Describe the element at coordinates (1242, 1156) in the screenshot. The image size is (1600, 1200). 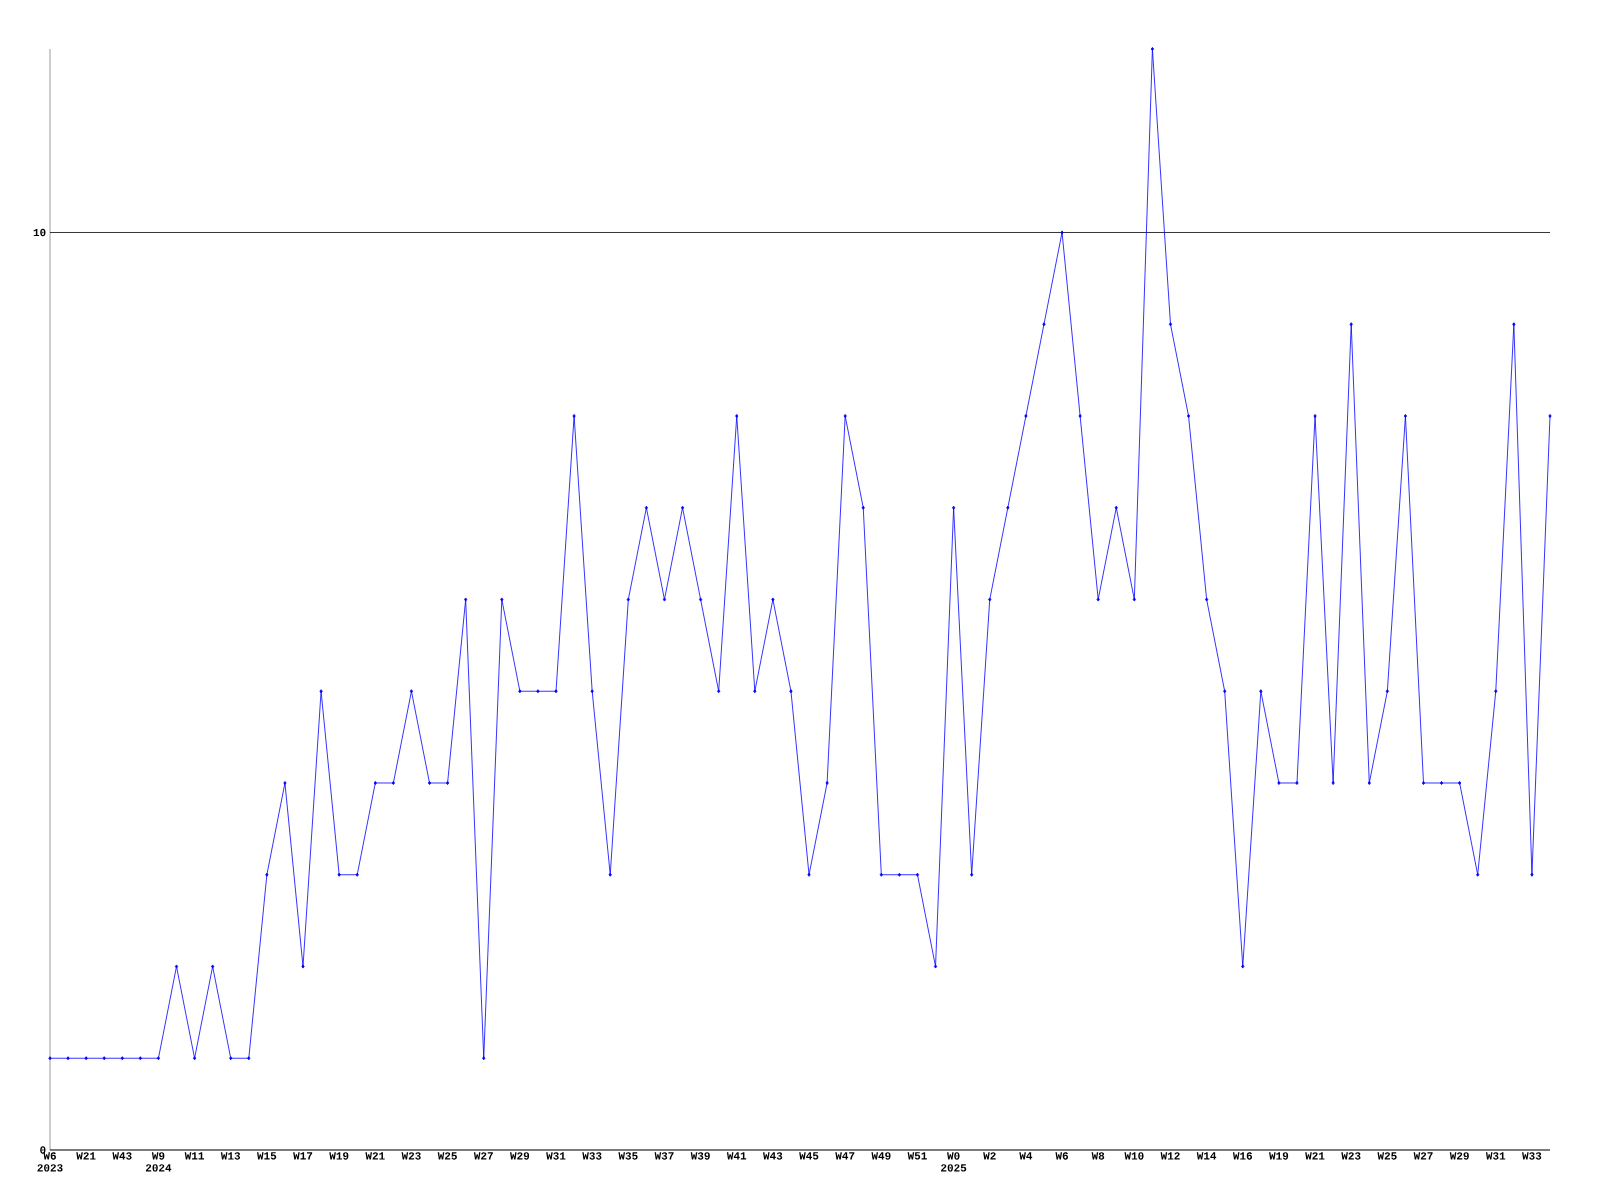
I see `x-tick-label: W16` at that location.